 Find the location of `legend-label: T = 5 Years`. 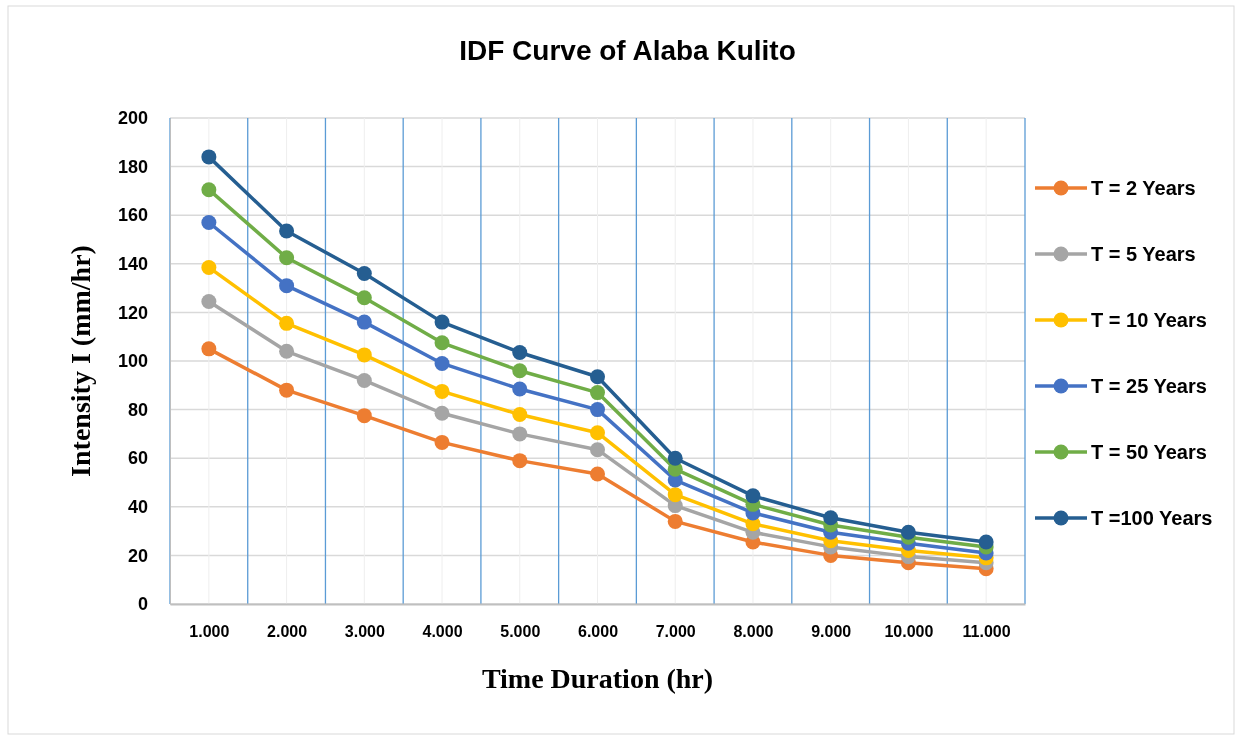

legend-label: T = 5 Years is located at coordinates (1143, 254).